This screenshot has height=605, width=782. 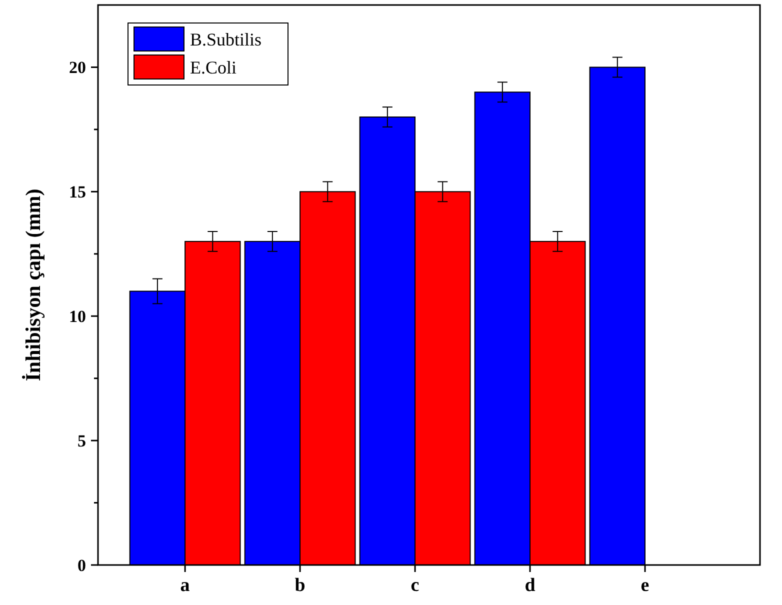 What do you see at coordinates (77, 316) in the screenshot?
I see `y-tick-label: 10` at bounding box center [77, 316].